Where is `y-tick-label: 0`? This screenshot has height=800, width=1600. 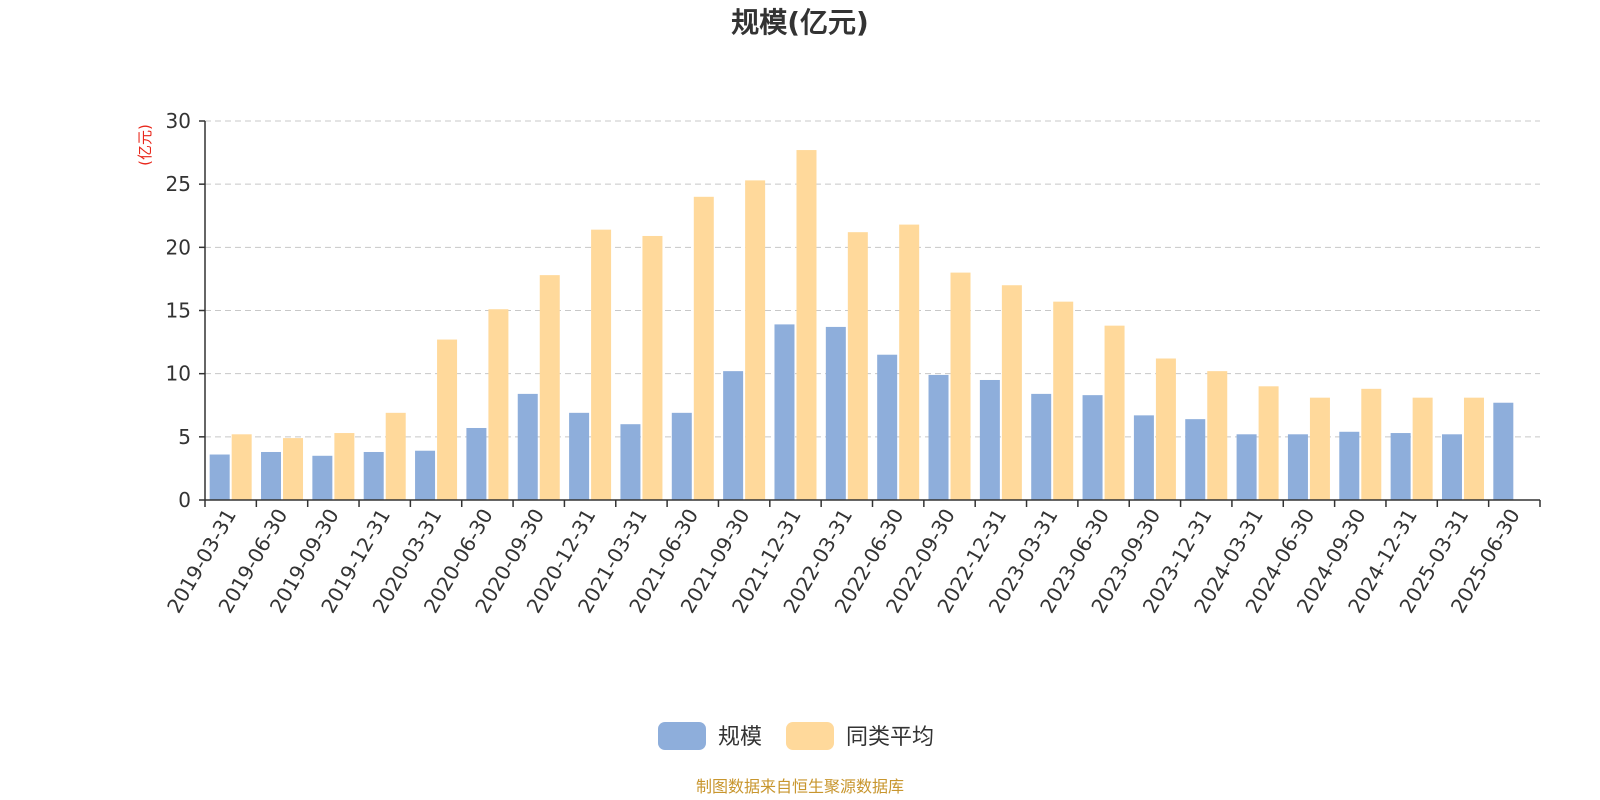
y-tick-label: 0 is located at coordinates (184, 500).